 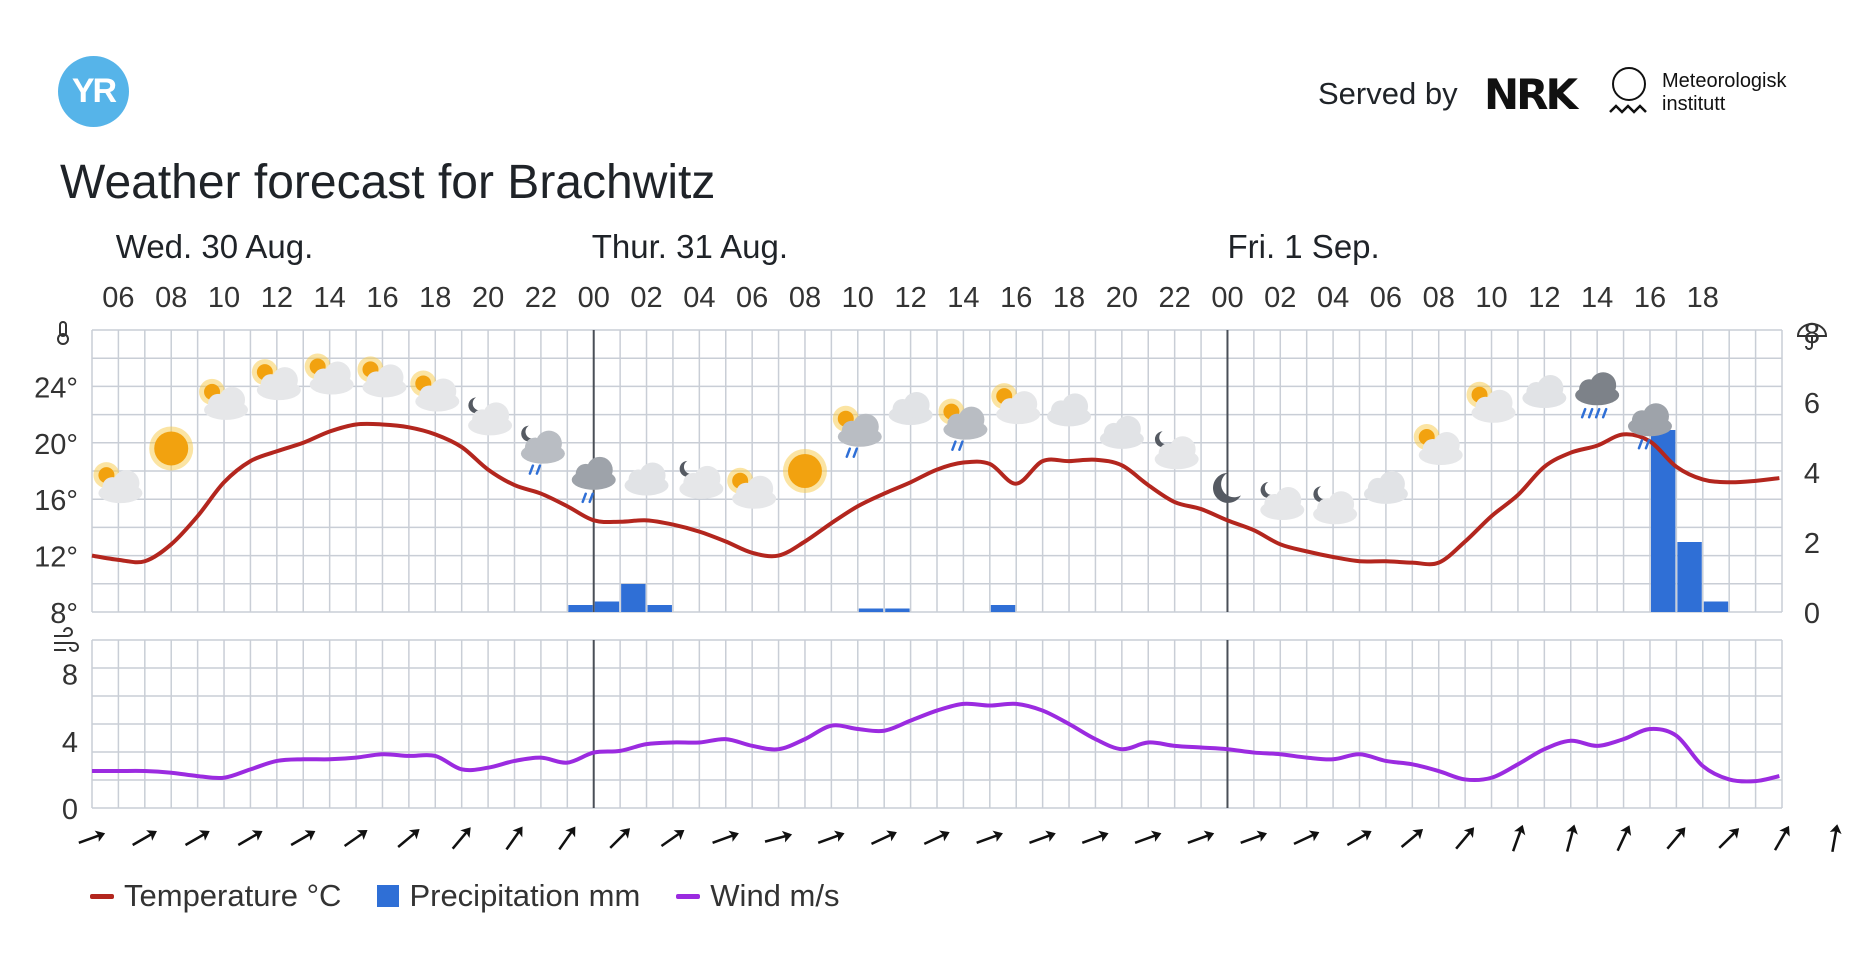 I want to click on legend-wind-label: Wind m/s, so click(x=775, y=895).